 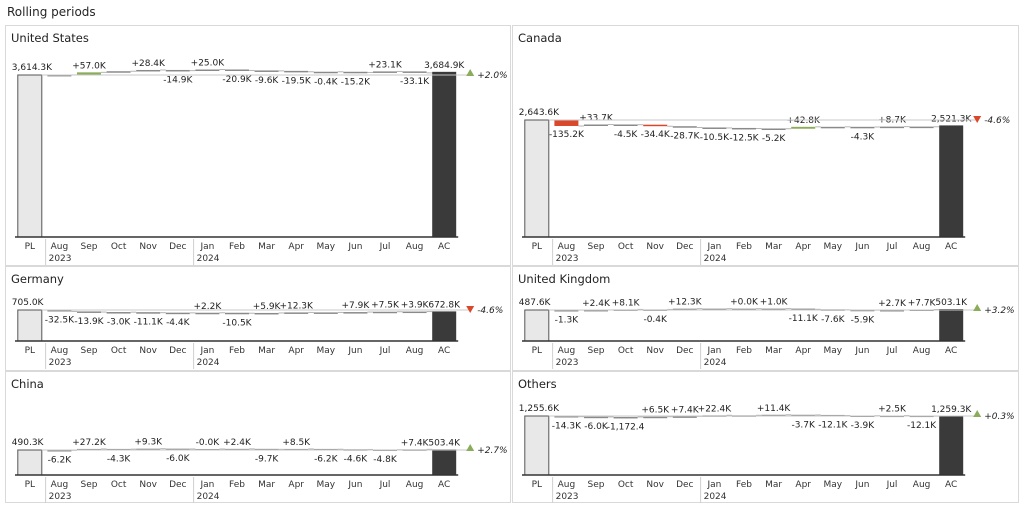 What do you see at coordinates (803, 425) in the screenshot?
I see `delta-value-label: -3.7K` at bounding box center [803, 425].